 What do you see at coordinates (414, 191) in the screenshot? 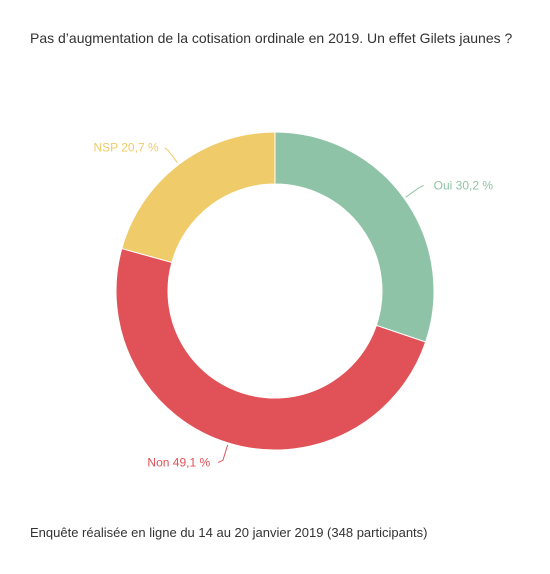
I see `leader-line-oui` at bounding box center [414, 191].